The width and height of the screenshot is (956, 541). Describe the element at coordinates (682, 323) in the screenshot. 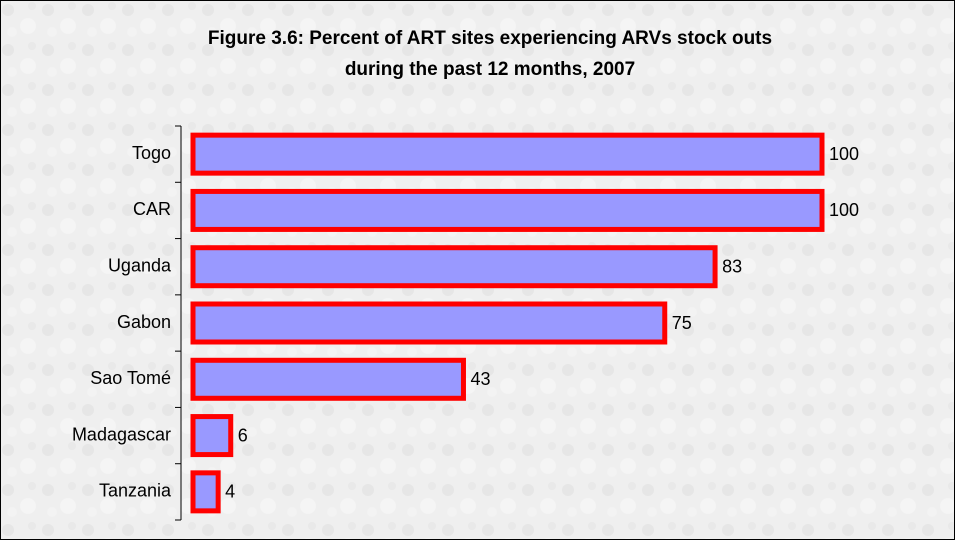

I see `data-label: 75` at that location.